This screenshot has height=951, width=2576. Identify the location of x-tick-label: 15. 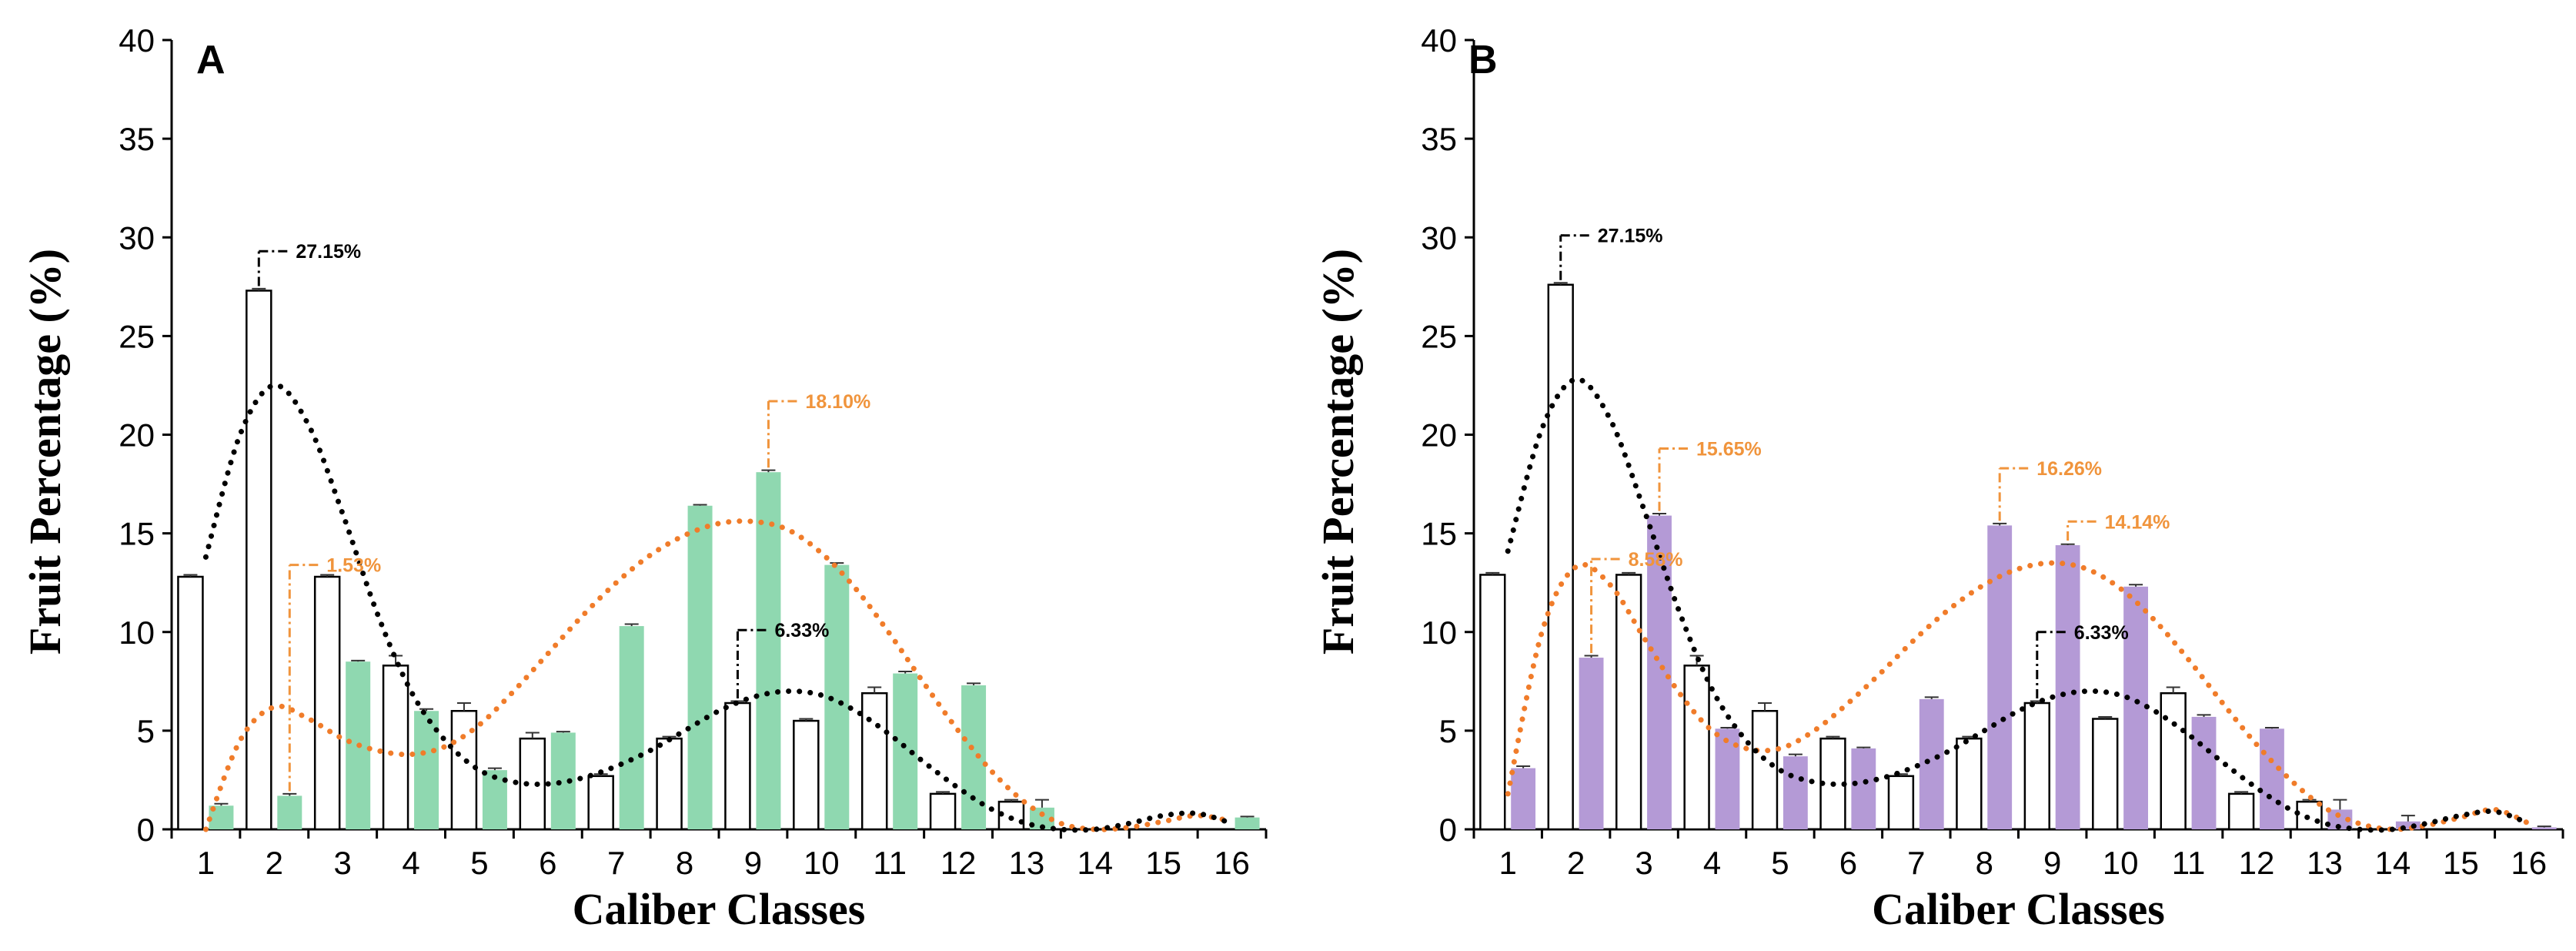
(1163, 863).